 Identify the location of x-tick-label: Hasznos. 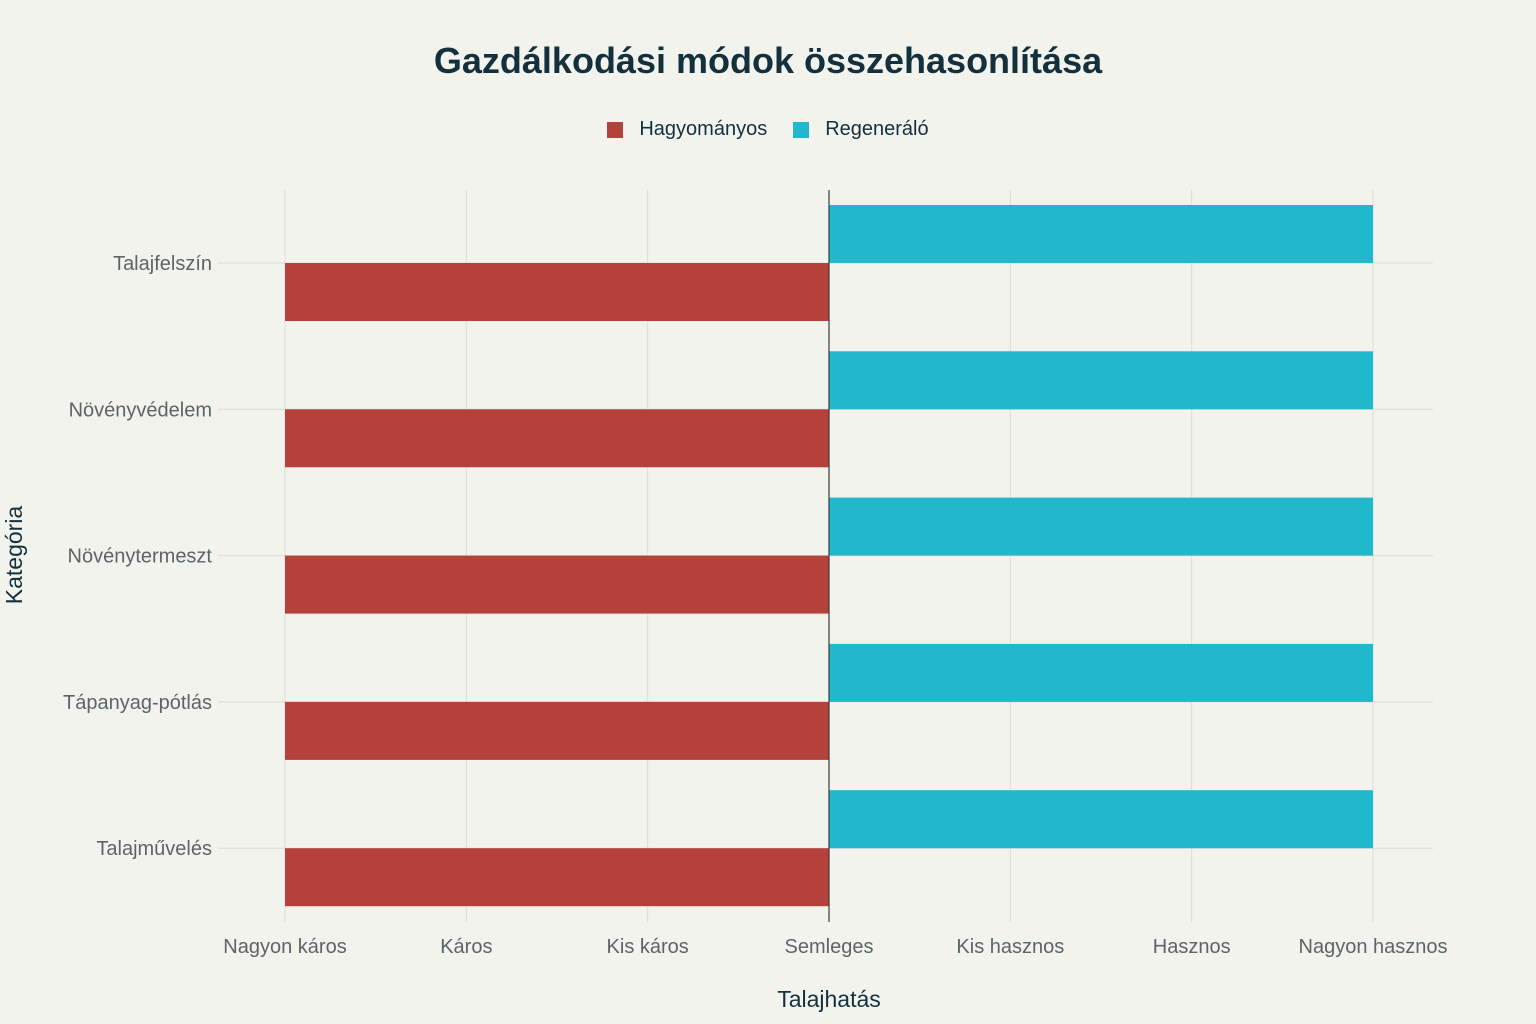
(1192, 947).